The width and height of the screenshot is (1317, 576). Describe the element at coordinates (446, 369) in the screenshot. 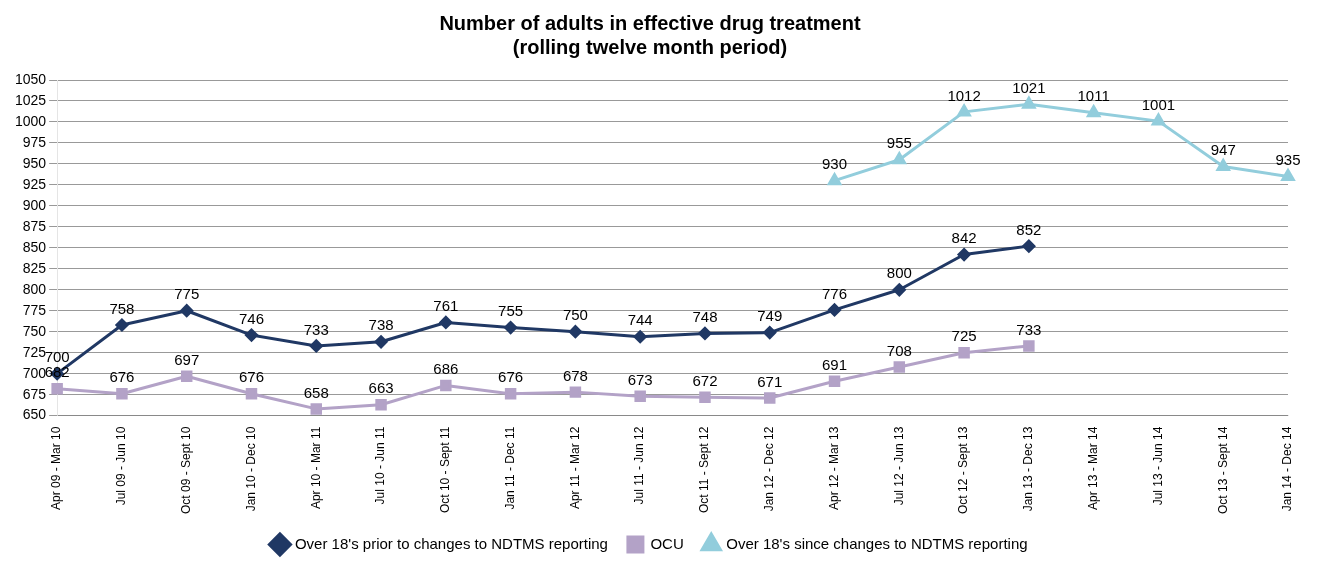

I see `data-label: 686` at that location.